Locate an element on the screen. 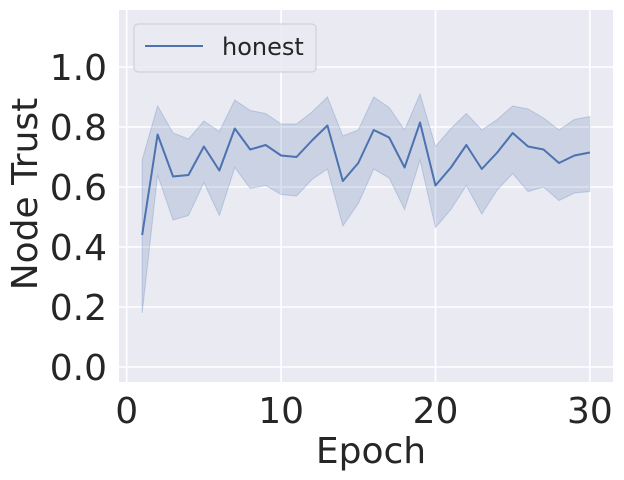 This screenshot has height=480, width=624. legend-frame is located at coordinates (225, 48).